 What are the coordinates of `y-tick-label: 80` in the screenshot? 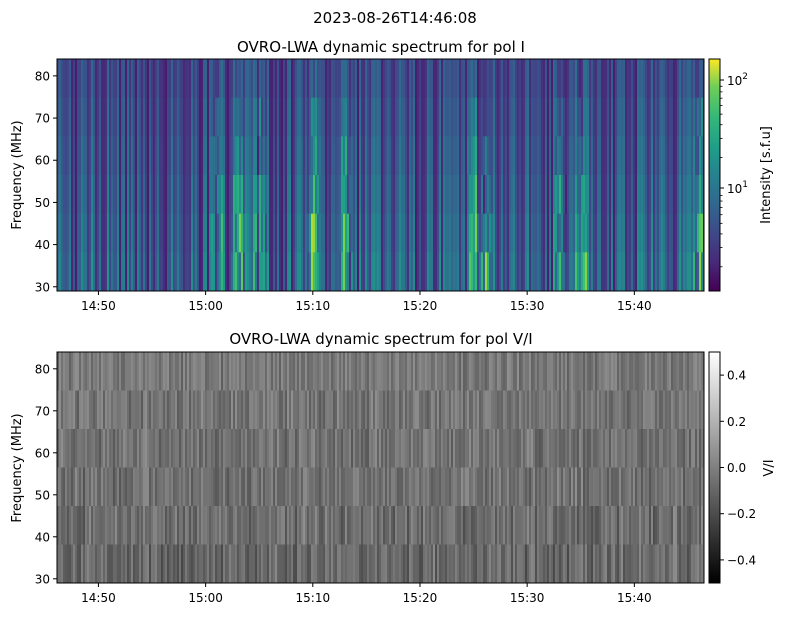 It's located at (42, 76).